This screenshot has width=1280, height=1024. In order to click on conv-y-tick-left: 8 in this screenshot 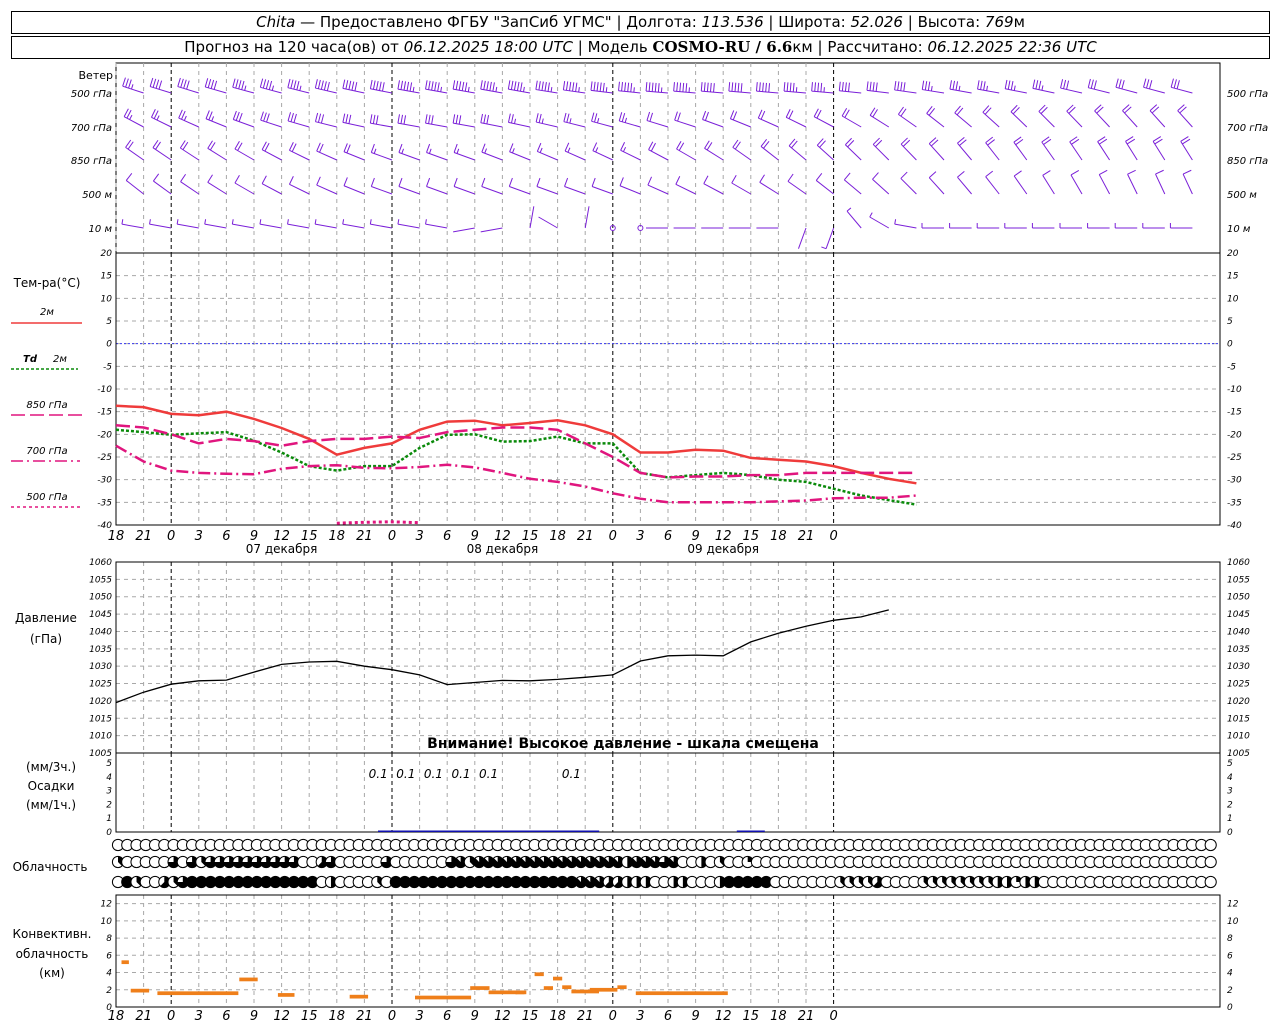, I will do `click(109, 939)`.